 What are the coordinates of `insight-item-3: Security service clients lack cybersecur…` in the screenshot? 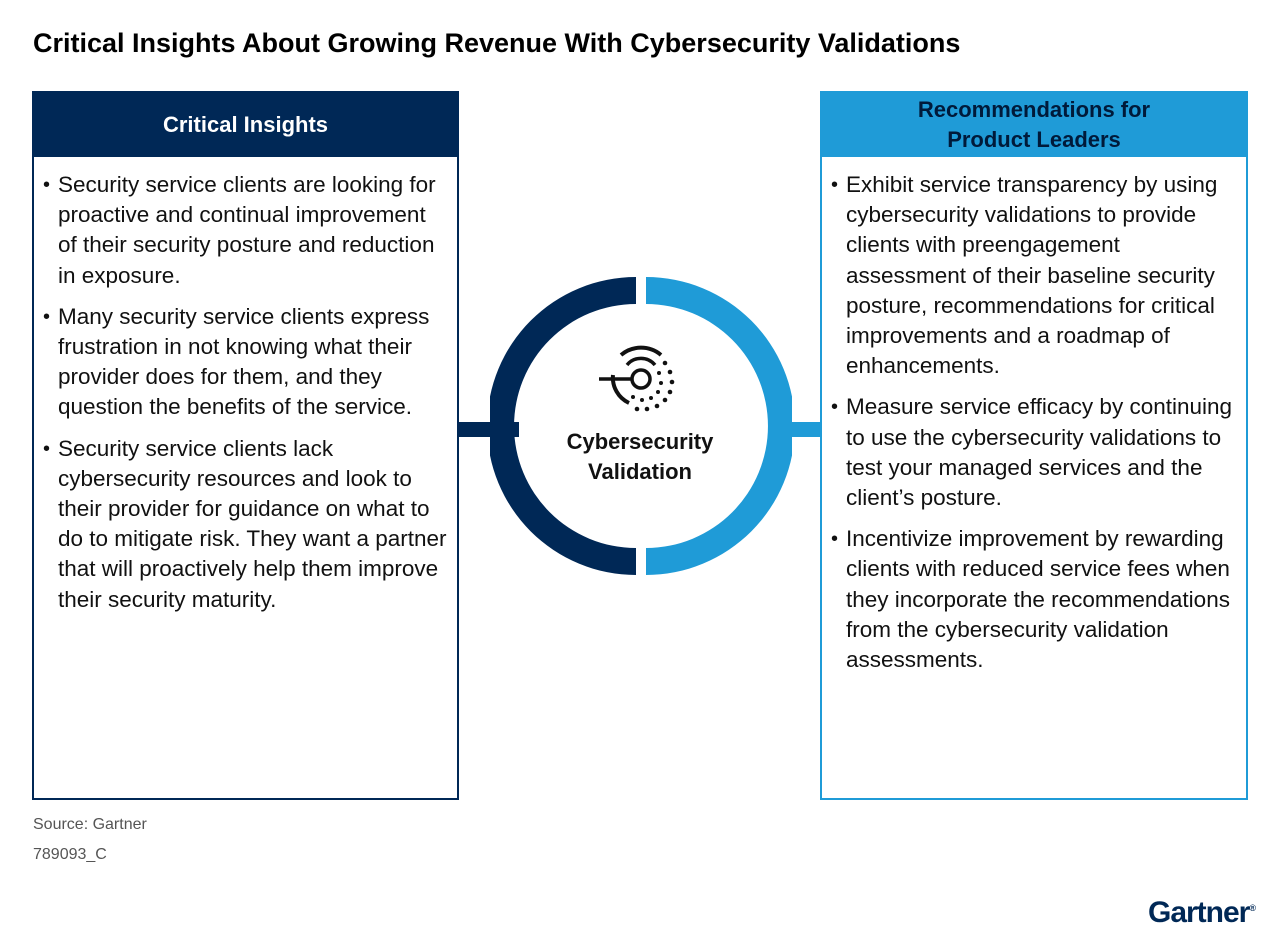 It's located at (244, 524).